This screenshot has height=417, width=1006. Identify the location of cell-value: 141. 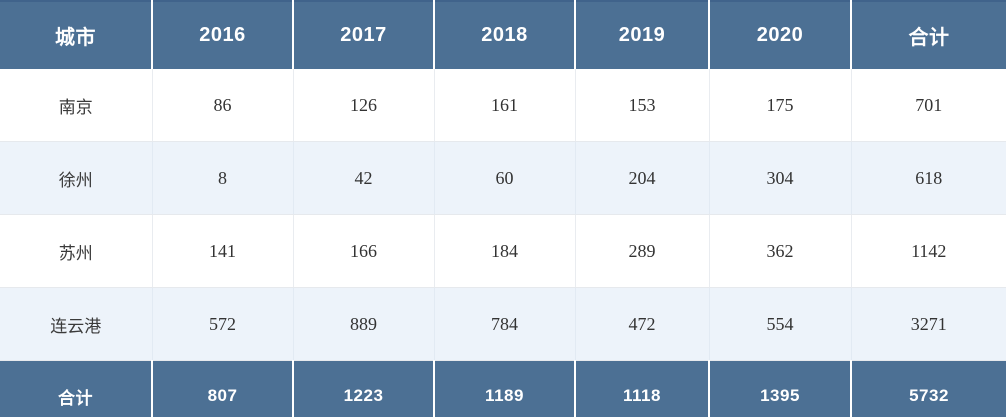
(223, 251).